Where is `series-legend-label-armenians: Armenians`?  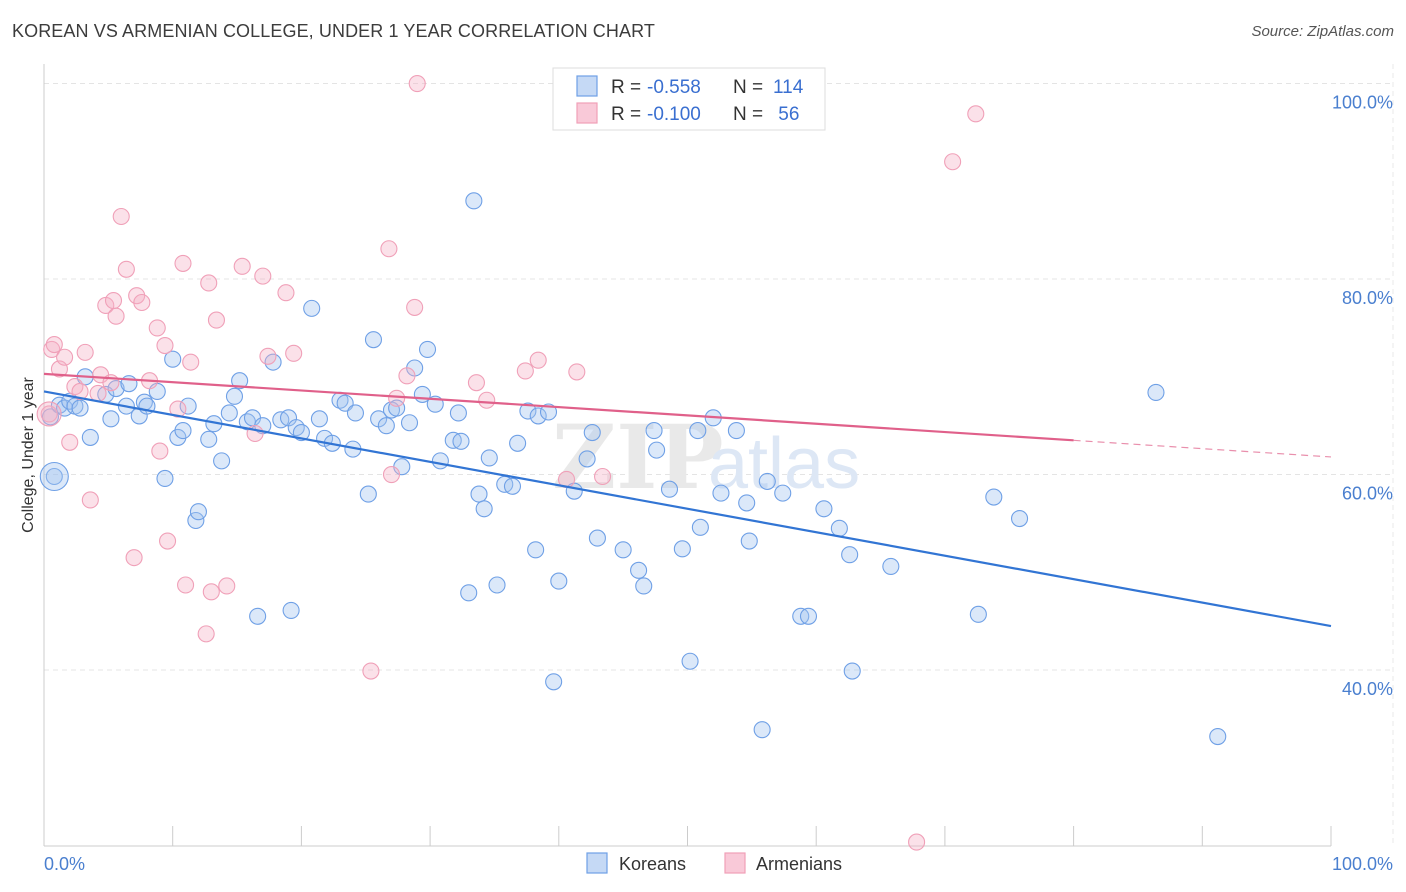 series-legend-label-armenians: Armenians is located at coordinates (799, 864).